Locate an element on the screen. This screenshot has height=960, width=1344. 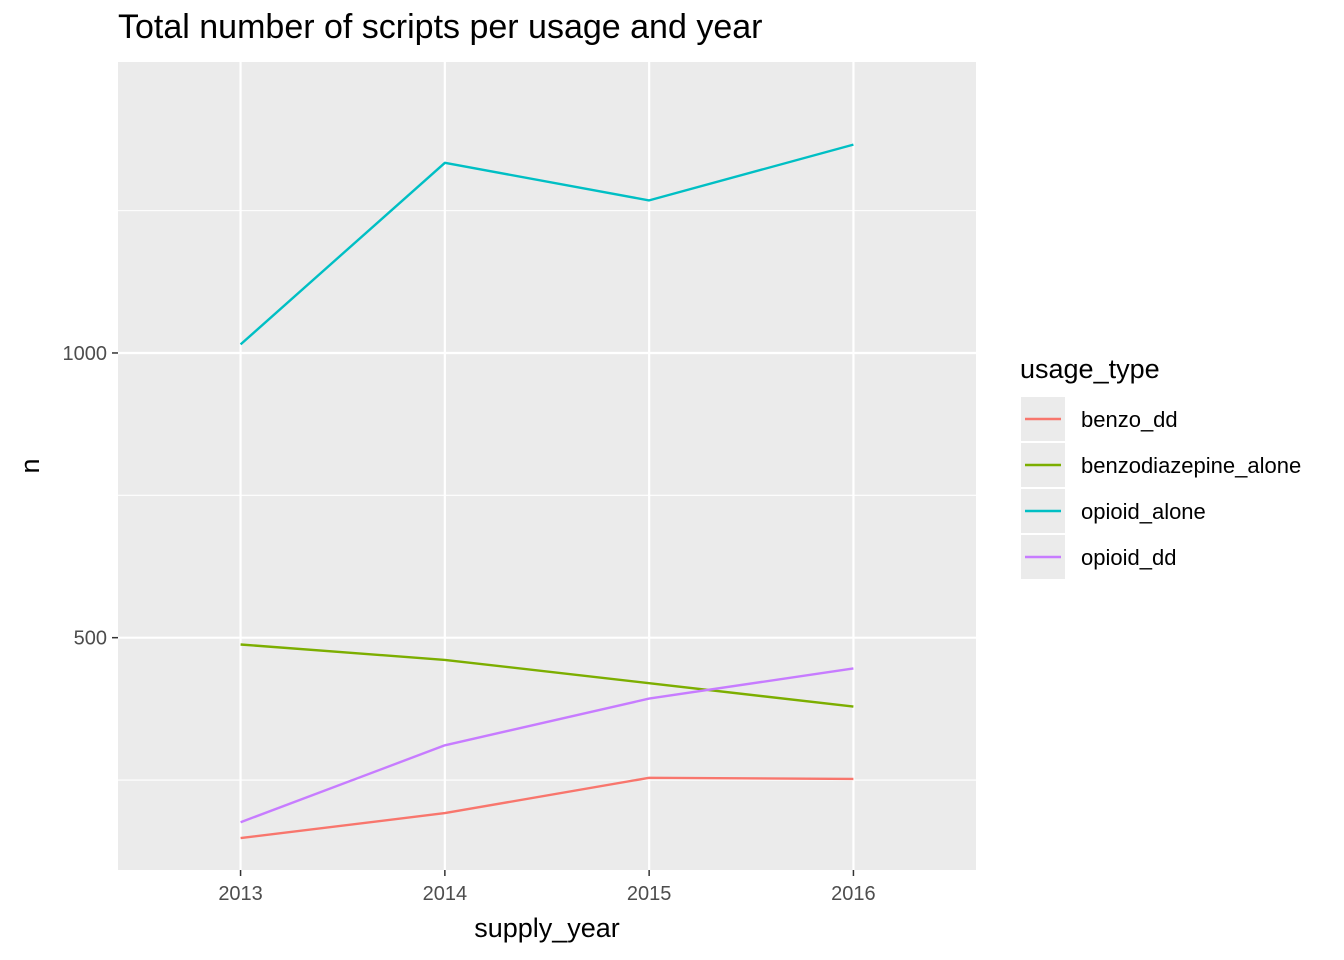
legend-title: usage_type is located at coordinates (1090, 369).